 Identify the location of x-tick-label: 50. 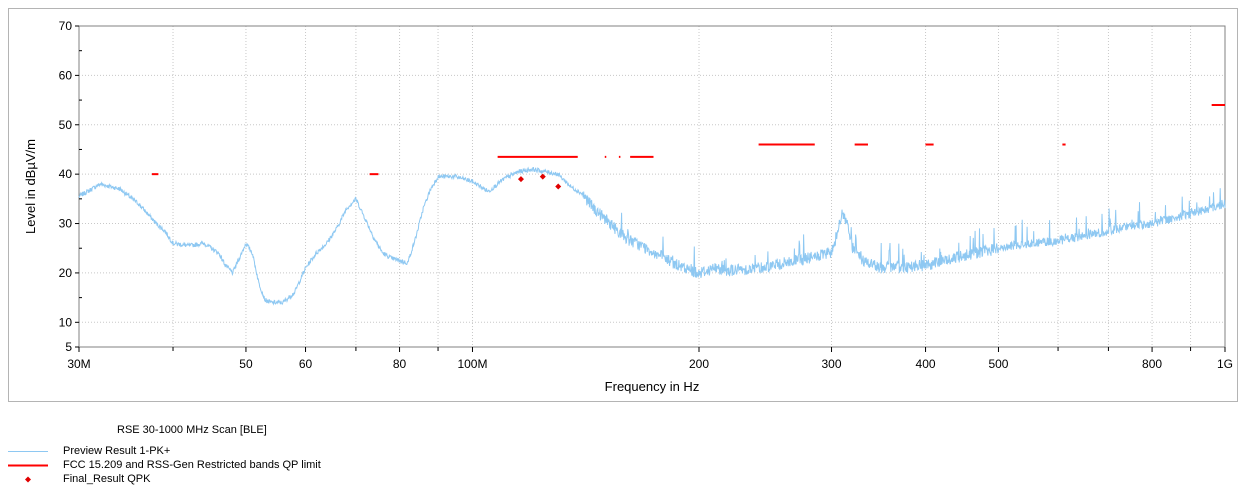
(246, 364).